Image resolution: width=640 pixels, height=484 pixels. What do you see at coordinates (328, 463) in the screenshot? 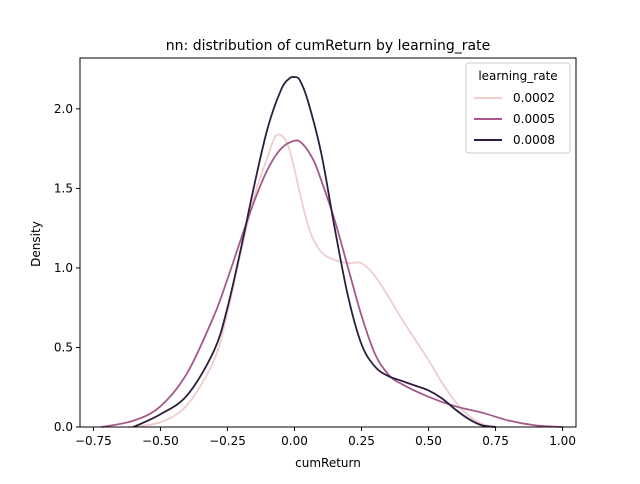
I see `x-axis-label: cumReturn` at bounding box center [328, 463].